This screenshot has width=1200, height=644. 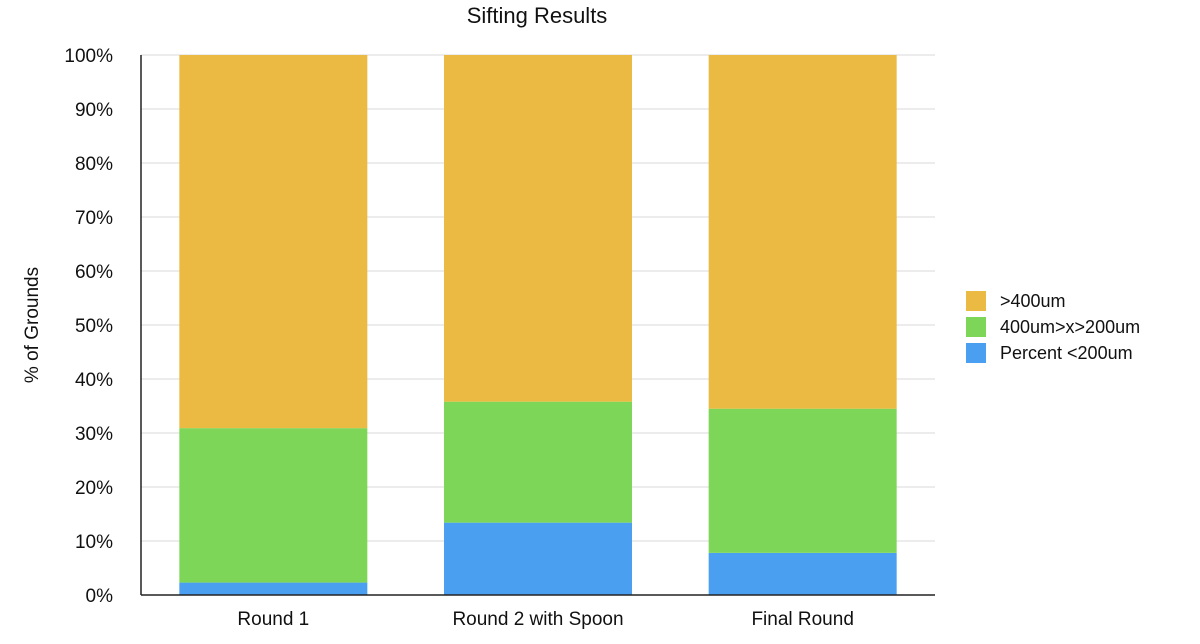 I want to click on chart-title: Sifting Results, so click(x=537, y=15).